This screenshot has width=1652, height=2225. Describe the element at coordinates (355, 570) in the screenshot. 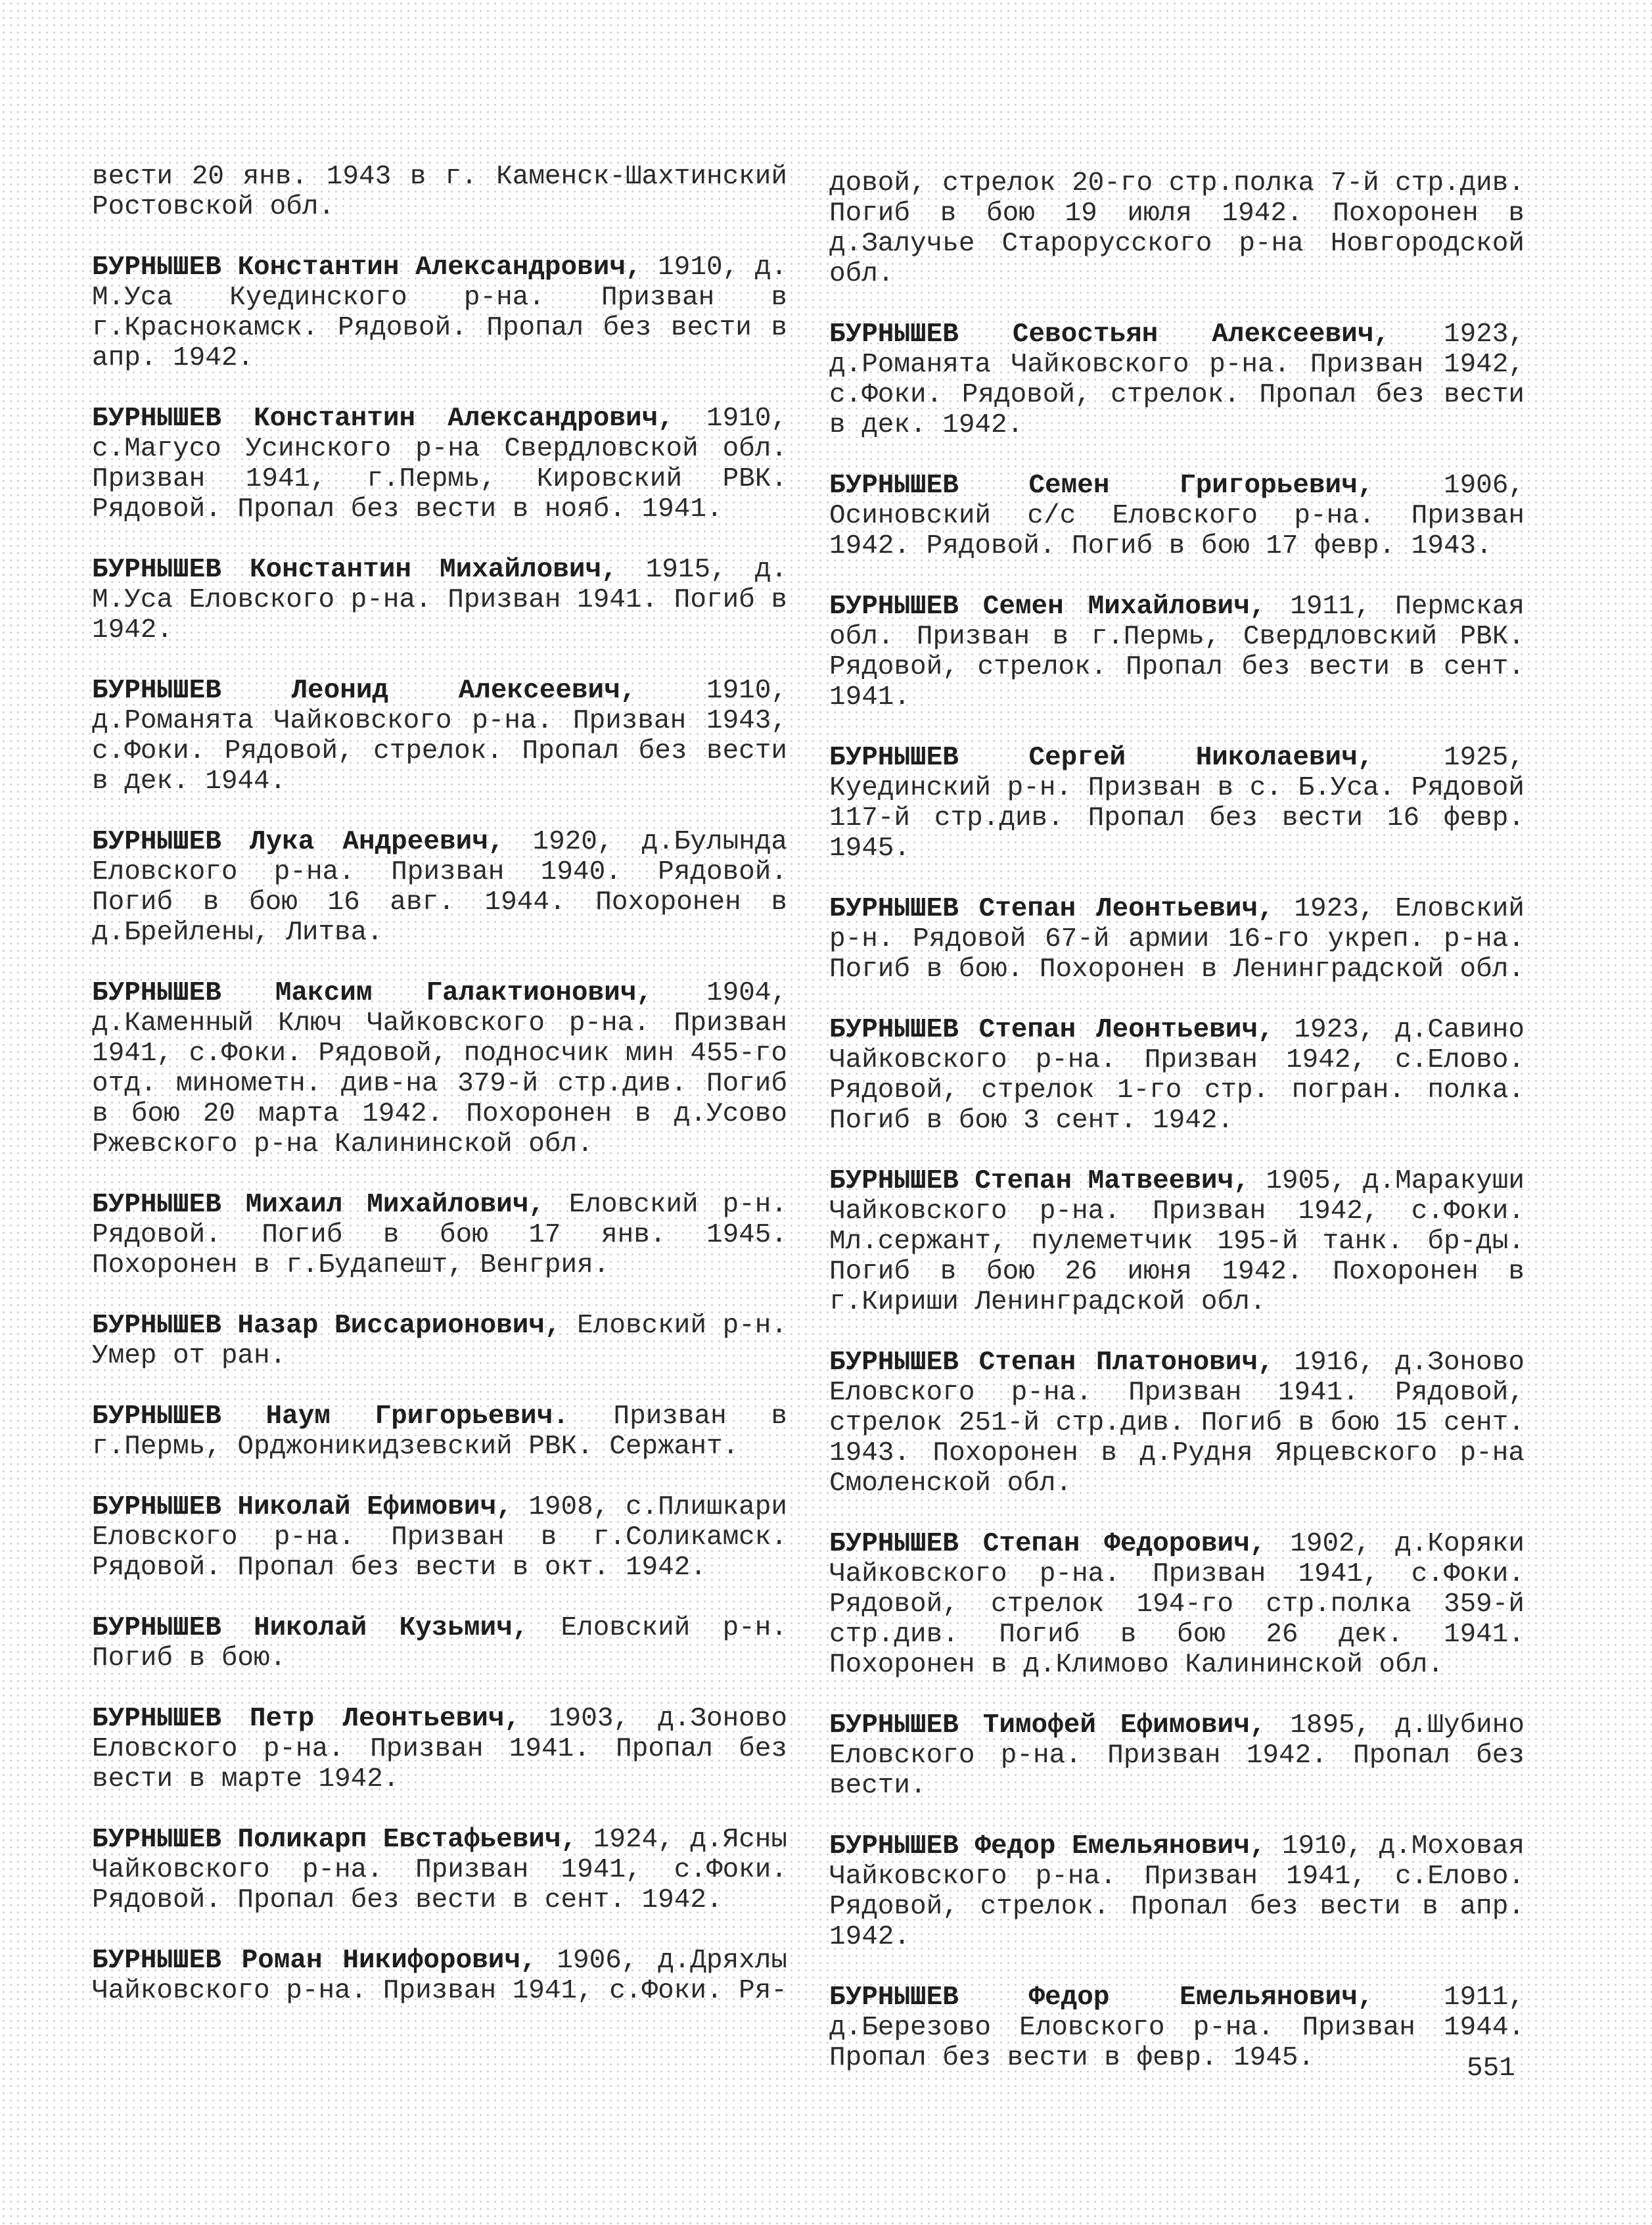

I see `entry-name: БУРНЫШЕВ Константин Михайлович,` at that location.